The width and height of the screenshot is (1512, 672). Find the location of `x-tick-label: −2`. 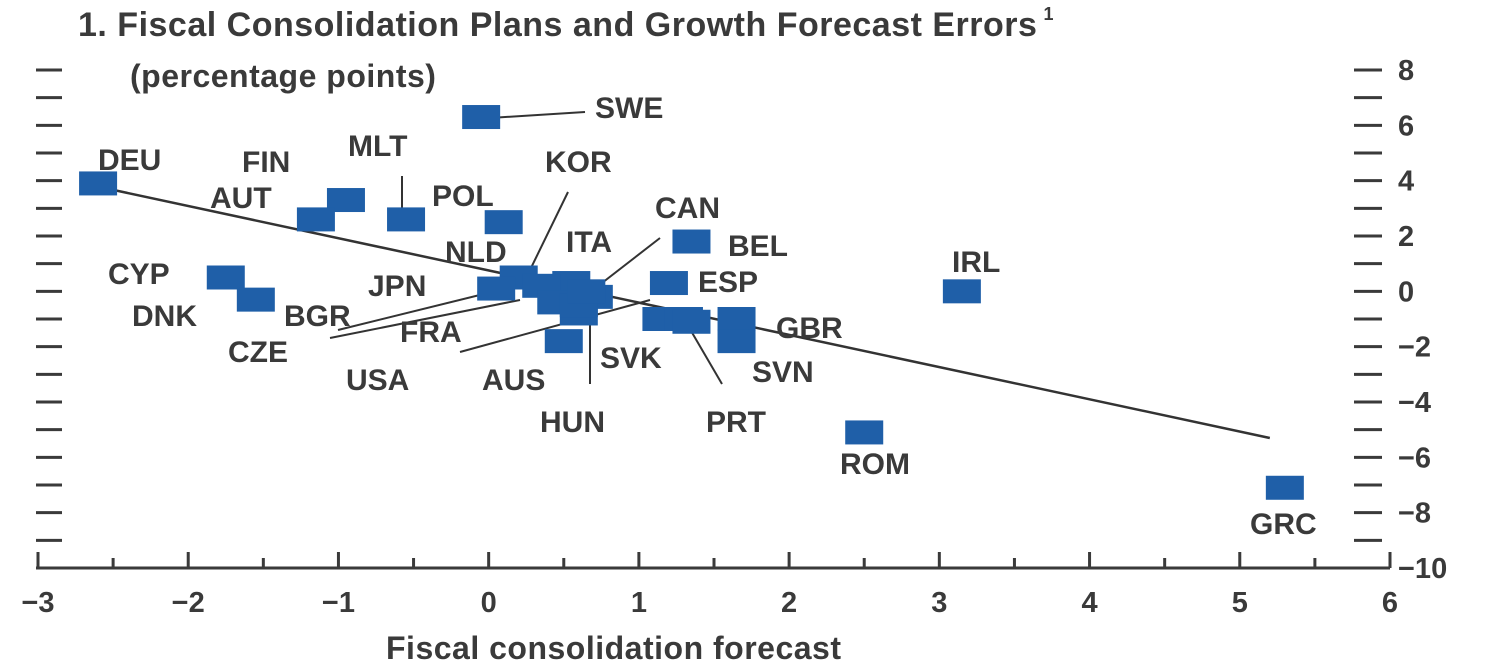

x-tick-label: −2 is located at coordinates (188, 603).